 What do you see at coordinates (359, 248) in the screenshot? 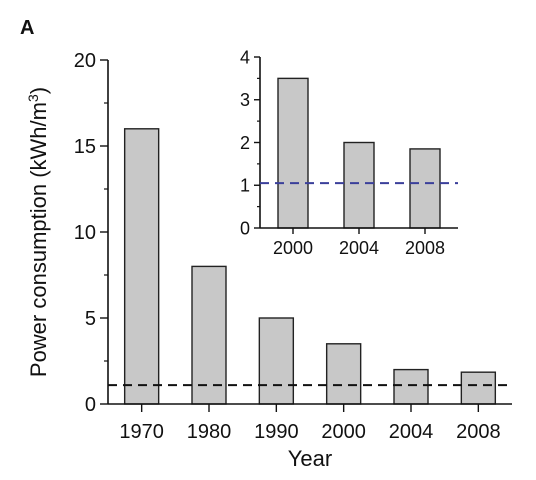
I see `inset-x-tick-label: 2004` at bounding box center [359, 248].